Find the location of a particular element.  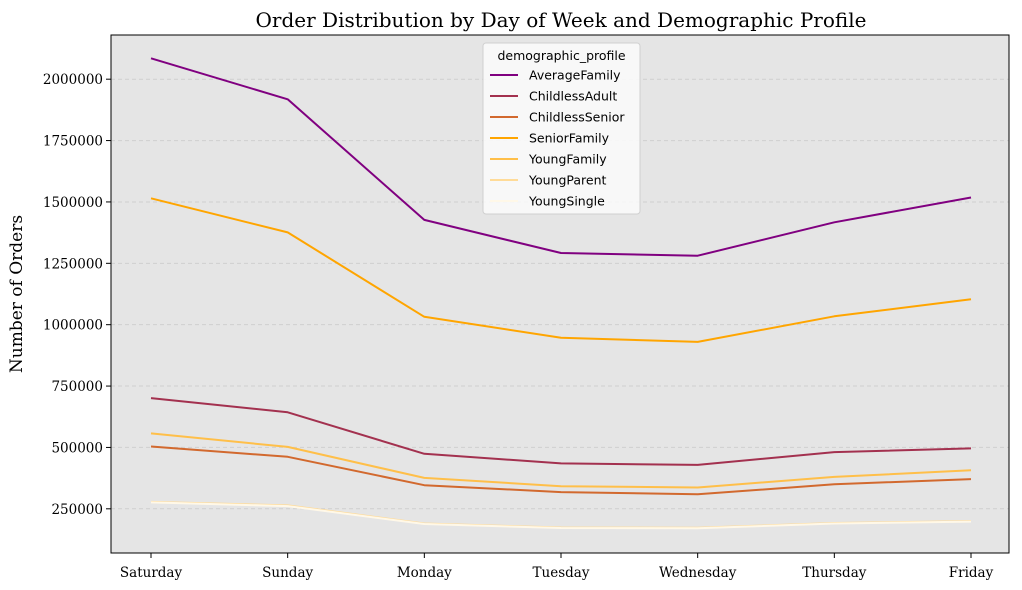

y-tick-label: 1000000 is located at coordinates (73, 326).